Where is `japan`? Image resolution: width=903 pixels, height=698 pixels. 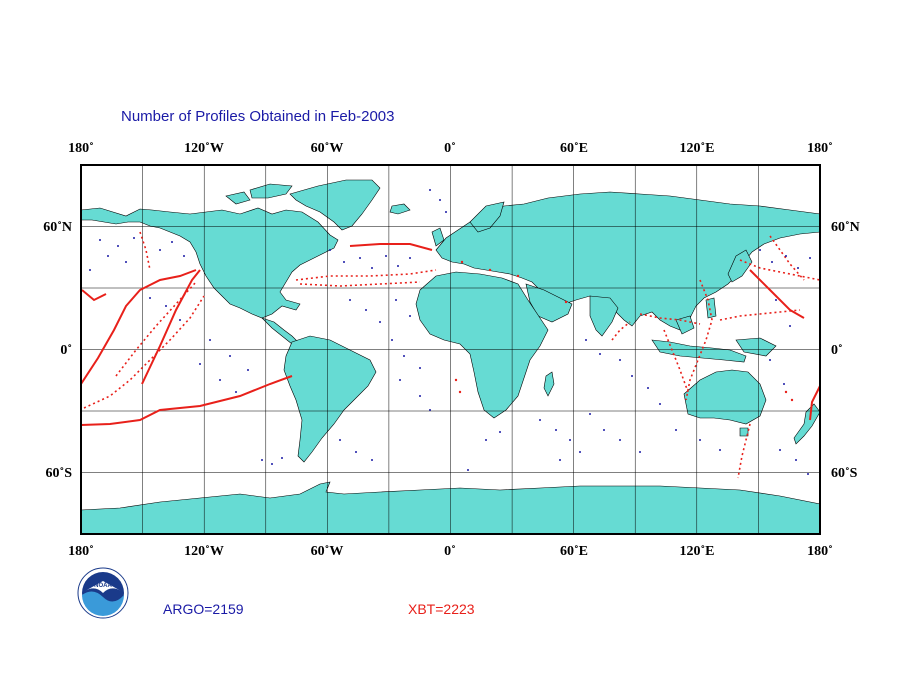
japan is located at coordinates (740, 266).